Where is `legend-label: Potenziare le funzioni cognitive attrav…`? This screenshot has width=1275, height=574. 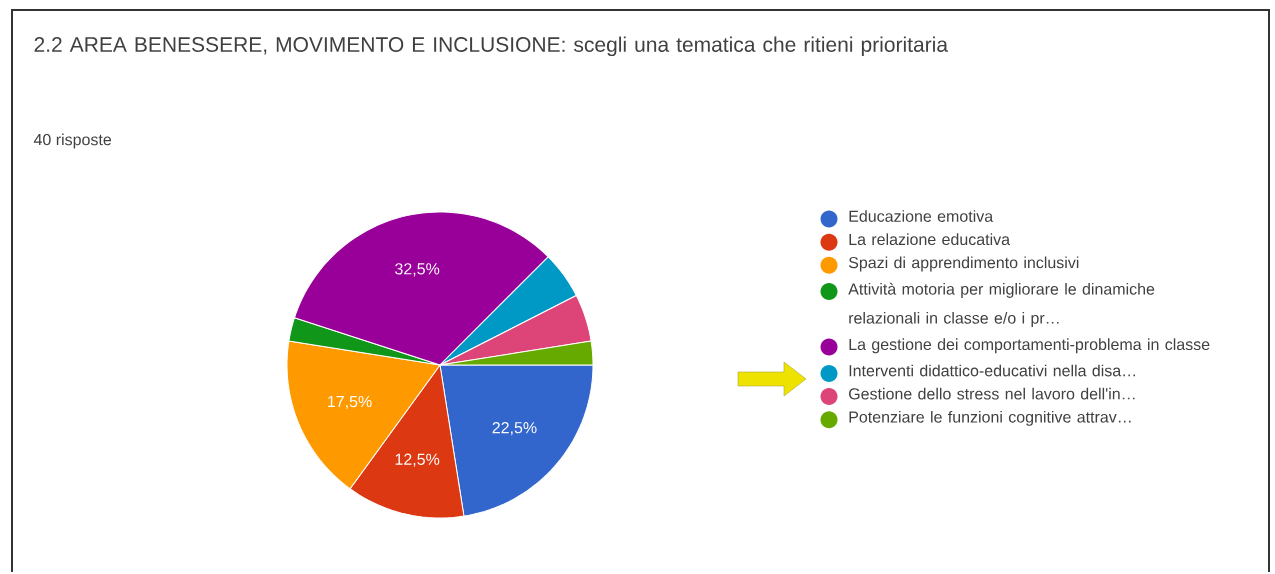
legend-label: Potenziare le funzioni cognitive attrav… is located at coordinates (990, 418).